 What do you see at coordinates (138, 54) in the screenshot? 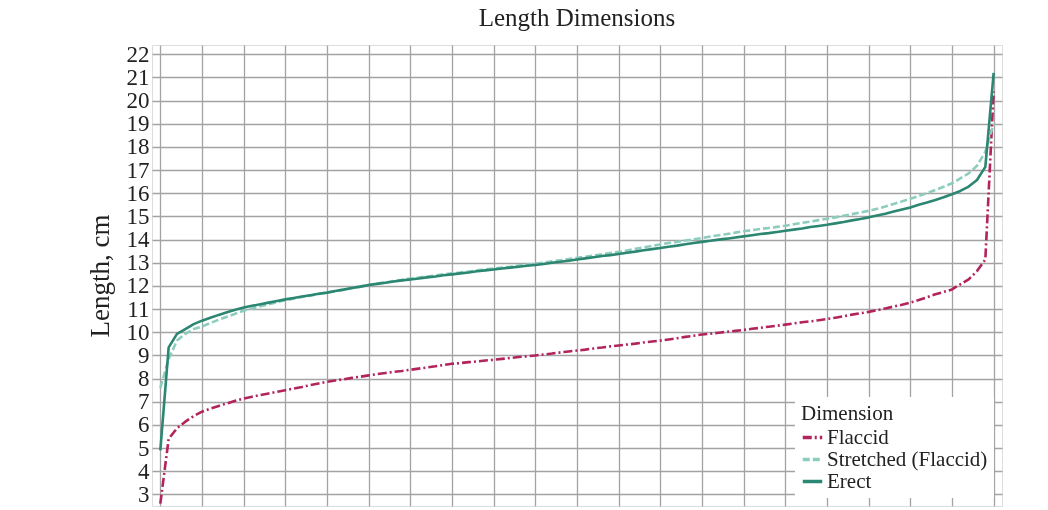
I see `y-tick-label: 22` at bounding box center [138, 54].